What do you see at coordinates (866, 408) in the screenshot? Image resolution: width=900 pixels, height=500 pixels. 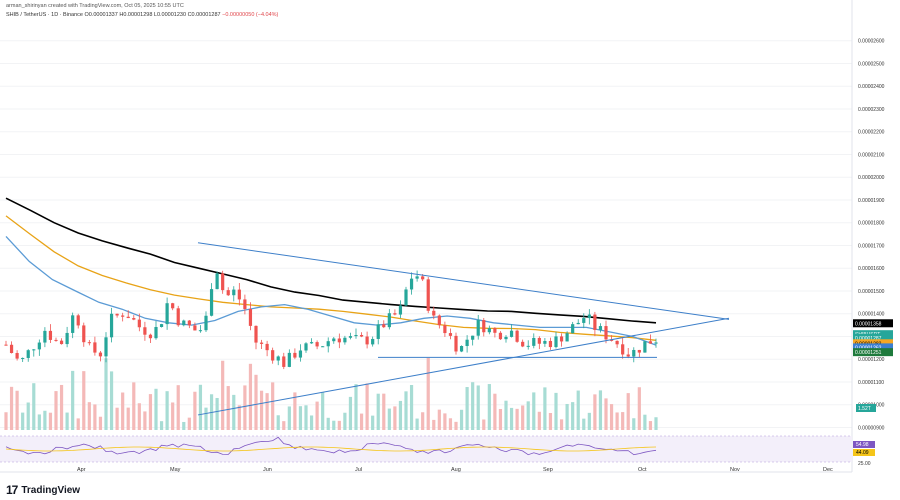 I see `volume-label-box` at bounding box center [866, 408].